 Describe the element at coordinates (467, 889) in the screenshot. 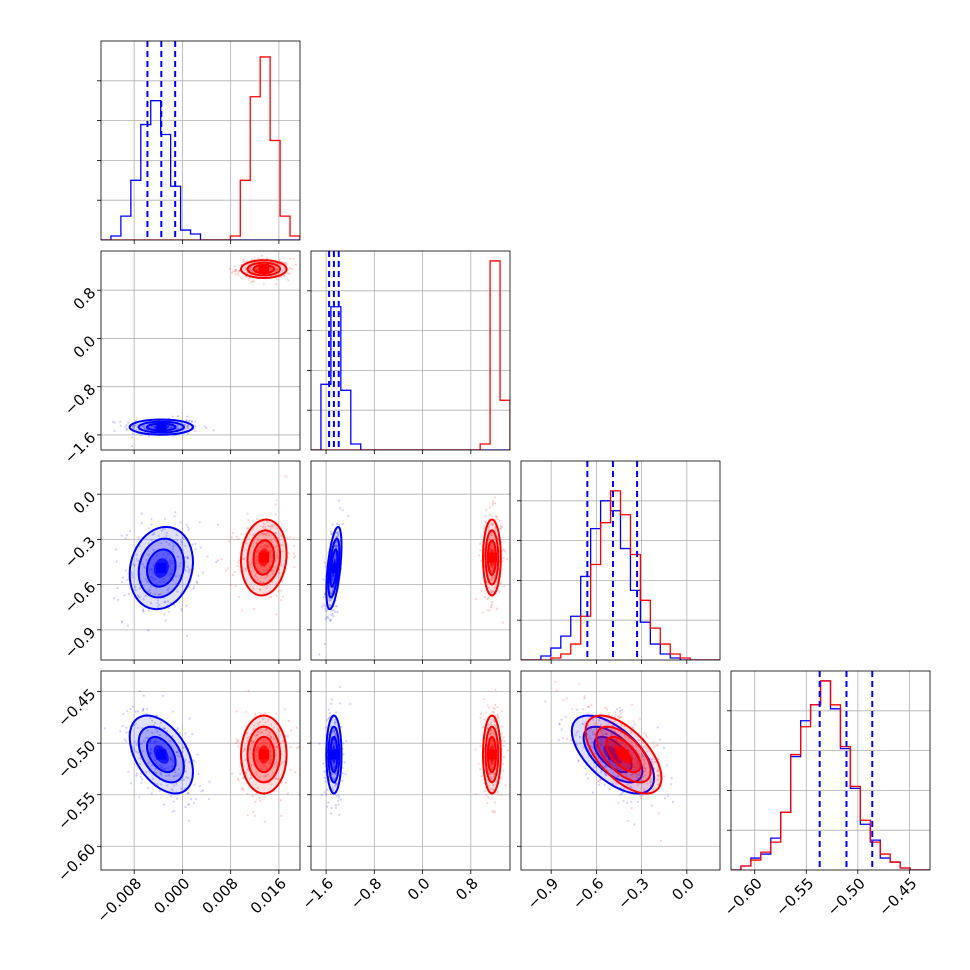

I see `x-tick-label: 0.8` at that location.